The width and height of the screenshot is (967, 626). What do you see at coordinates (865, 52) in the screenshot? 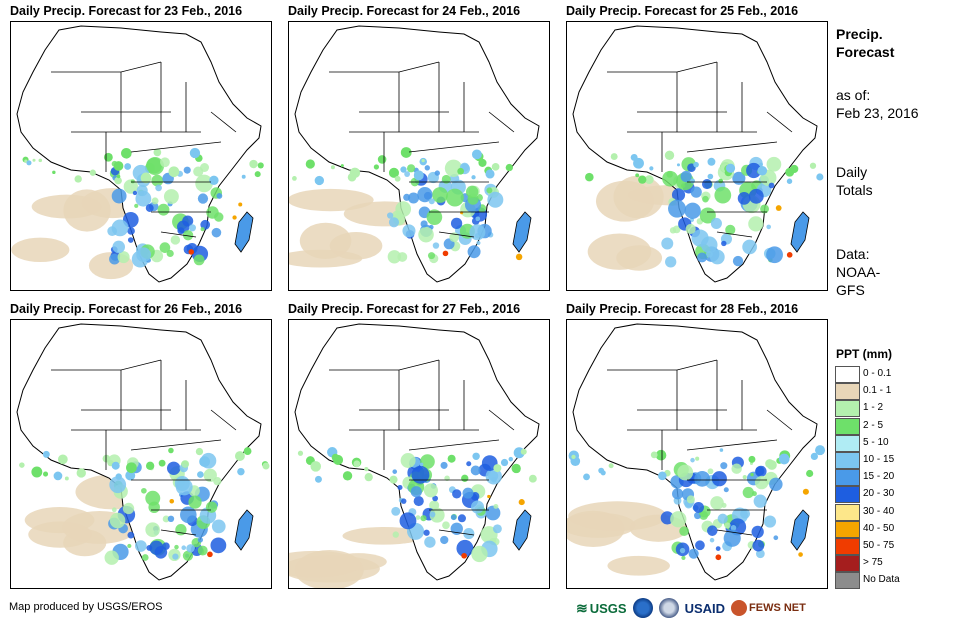
I see `heading-line-2: Forecast` at bounding box center [865, 52].